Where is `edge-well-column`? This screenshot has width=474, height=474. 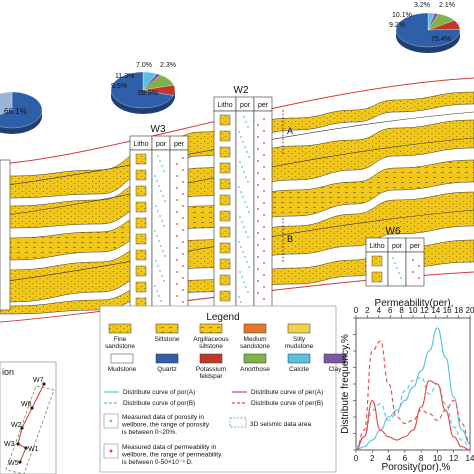 edge-well-column is located at coordinates (5, 235).